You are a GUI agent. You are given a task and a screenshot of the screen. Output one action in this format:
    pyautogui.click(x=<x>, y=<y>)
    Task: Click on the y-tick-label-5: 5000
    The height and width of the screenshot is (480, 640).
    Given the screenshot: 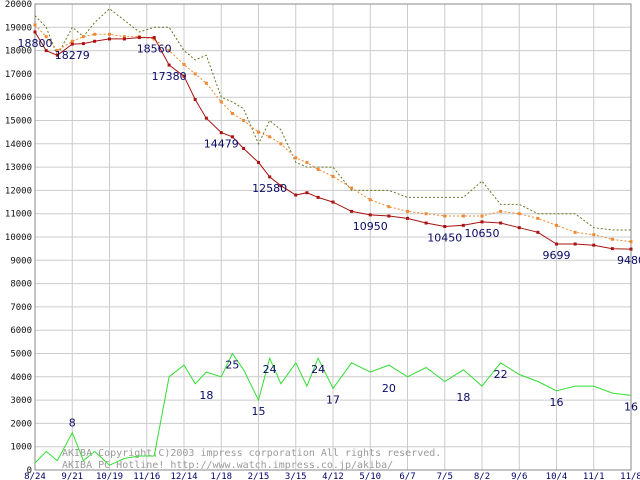 What is the action you would take?
    pyautogui.click(x=21, y=355)
    